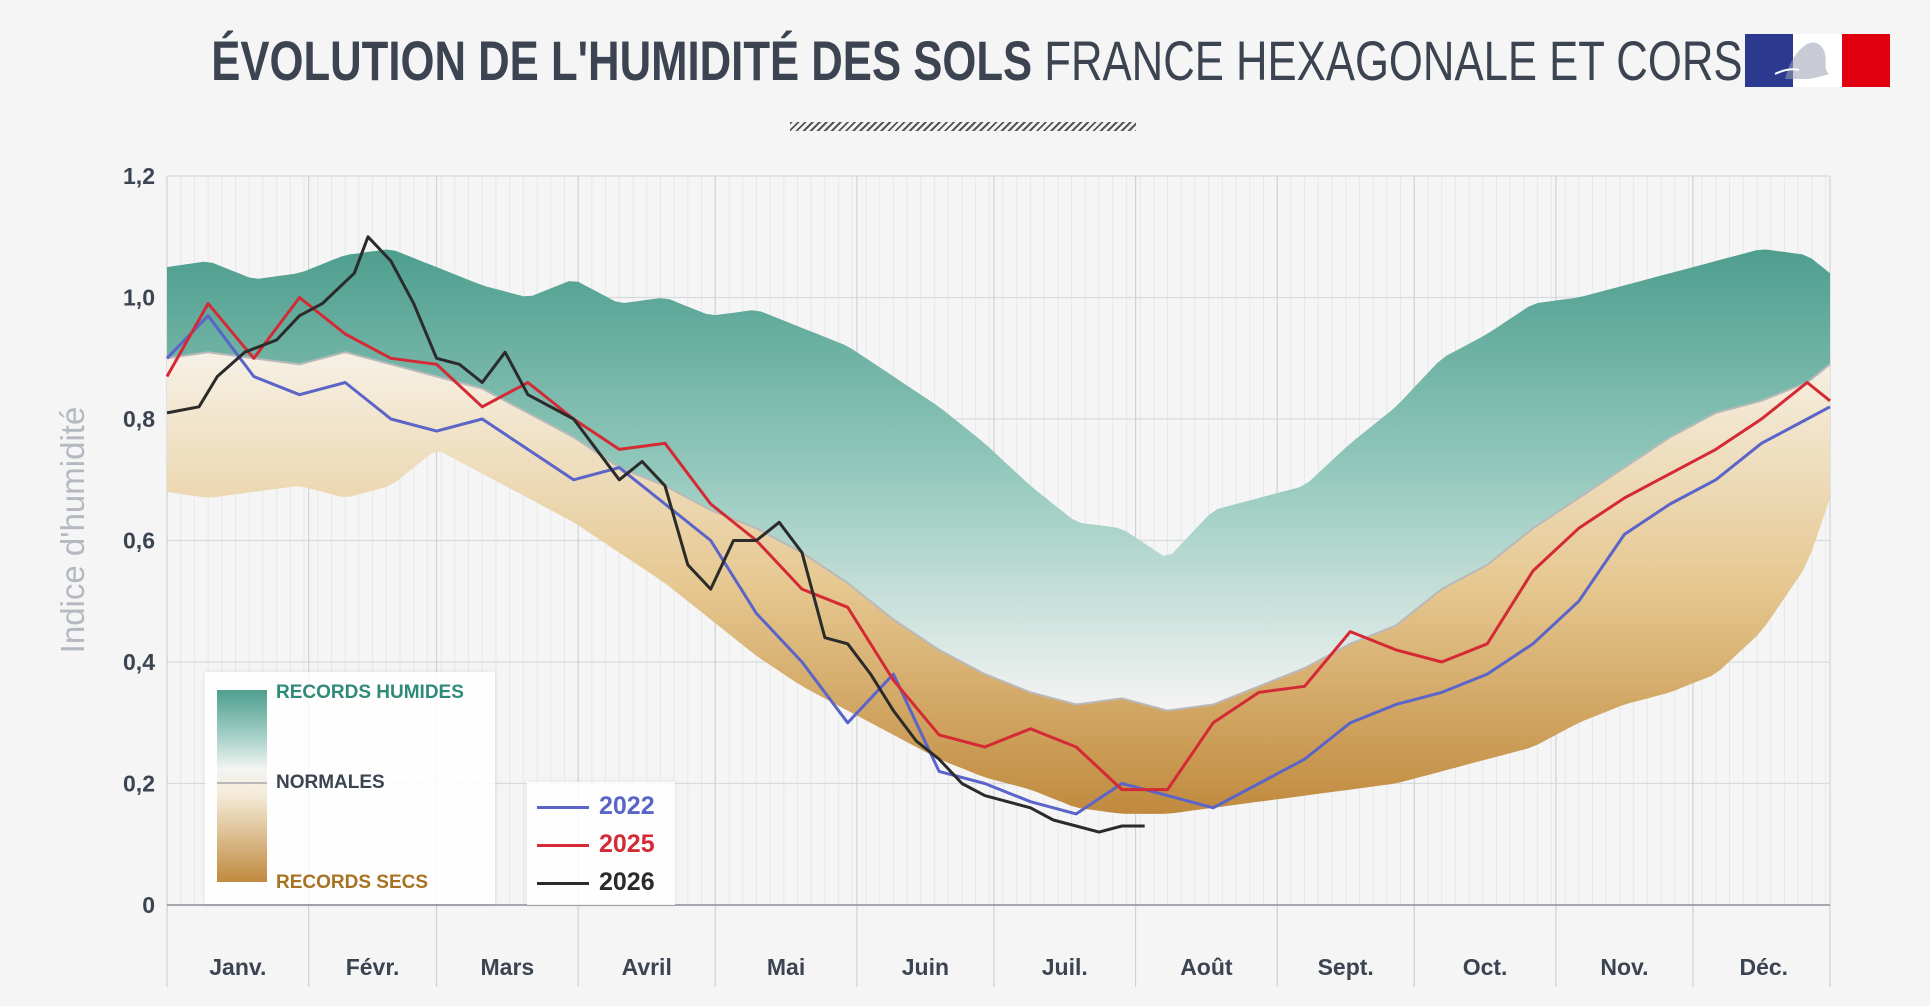 The height and width of the screenshot is (1006, 1930). Describe the element at coordinates (139, 662) in the screenshot. I see `y-tick-label: 0,4` at that location.